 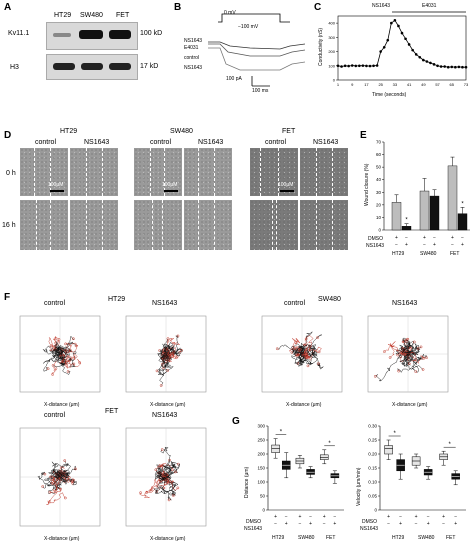 I want to click on y-tick-label: 250, so click(x=261, y=440).